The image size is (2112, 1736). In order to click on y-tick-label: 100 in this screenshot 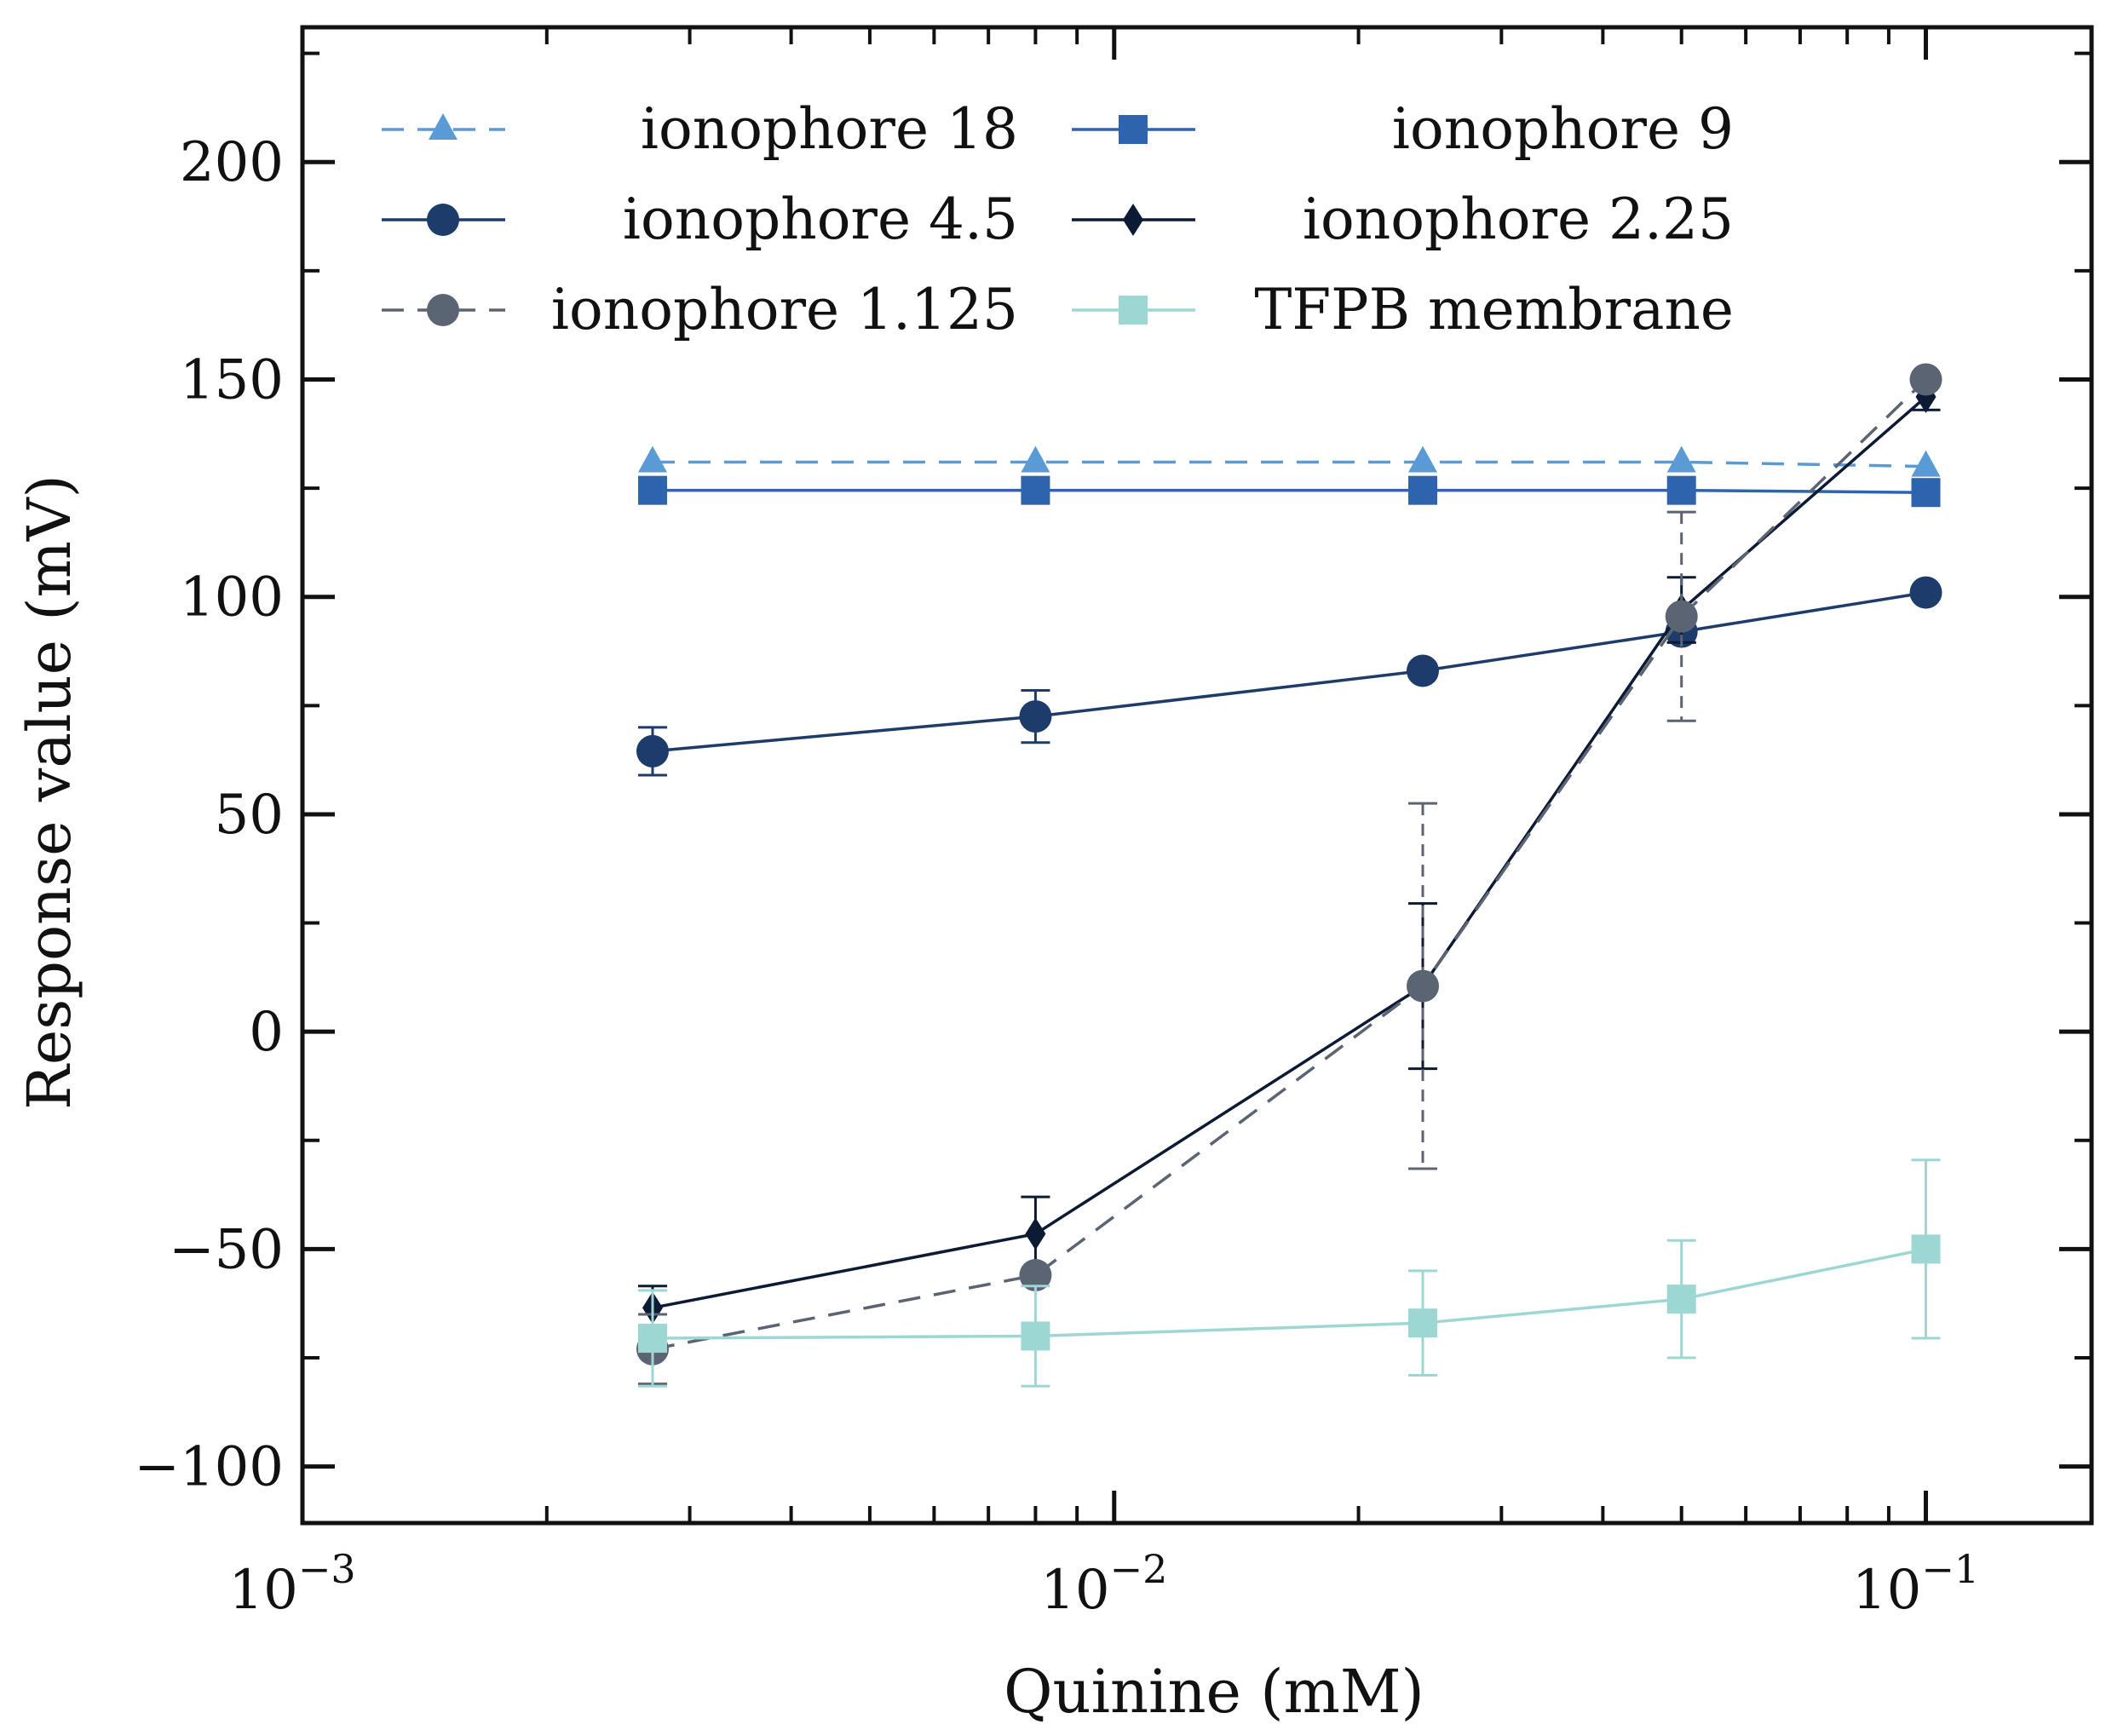, I will do `click(232, 597)`.